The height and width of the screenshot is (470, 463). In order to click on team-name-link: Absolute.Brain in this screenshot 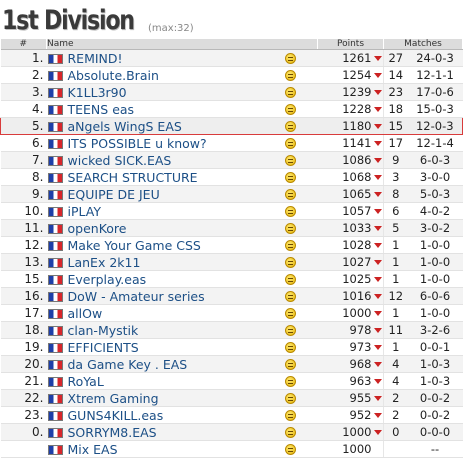, I will do `click(164, 75)`.